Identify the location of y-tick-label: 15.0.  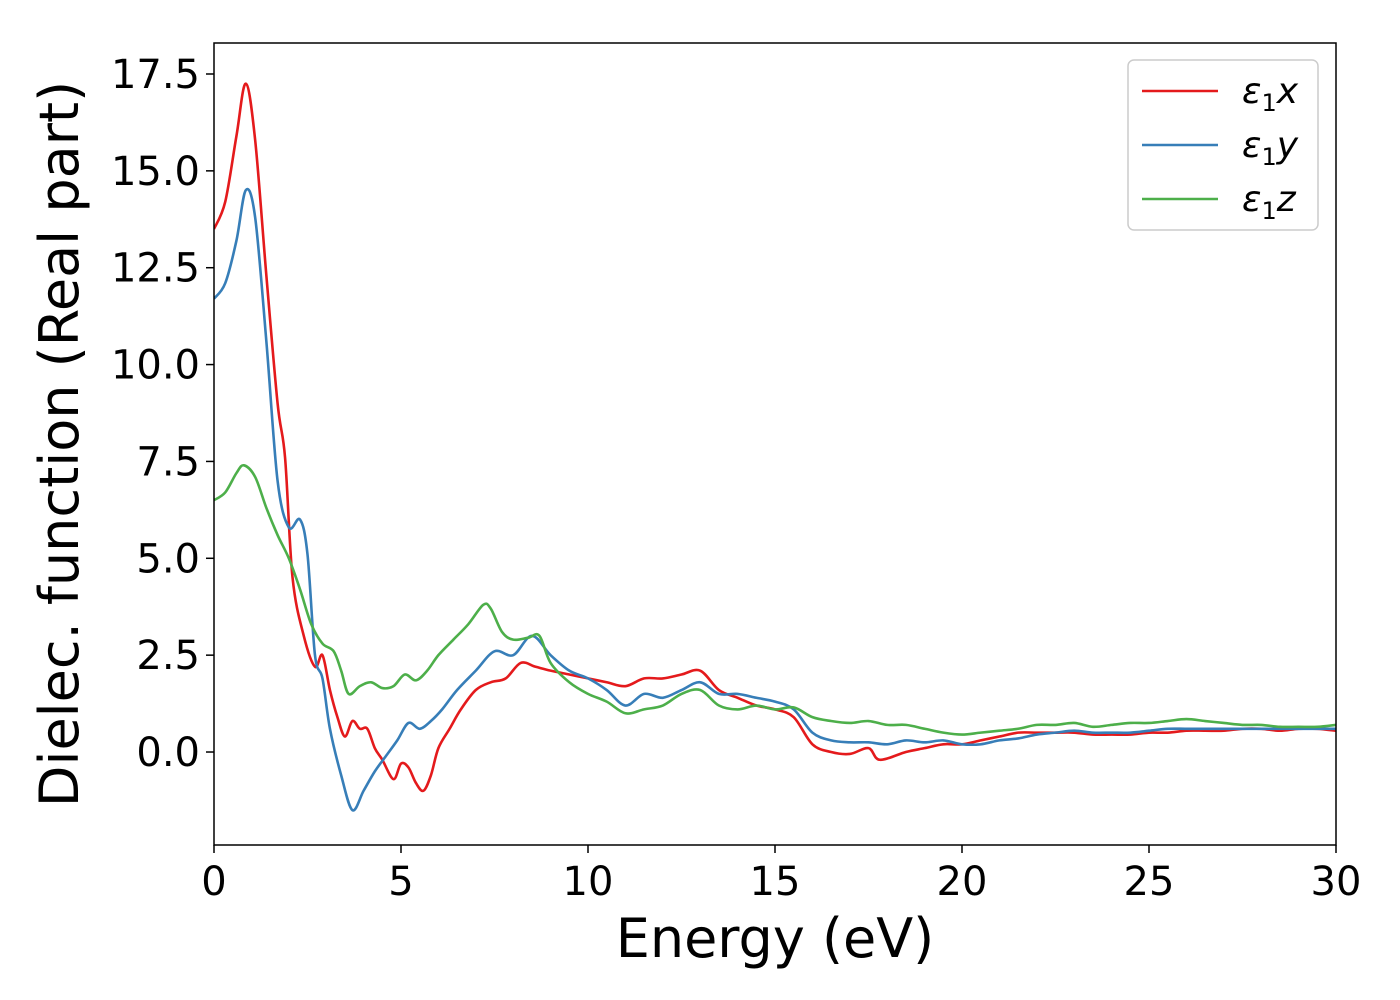
(155, 172).